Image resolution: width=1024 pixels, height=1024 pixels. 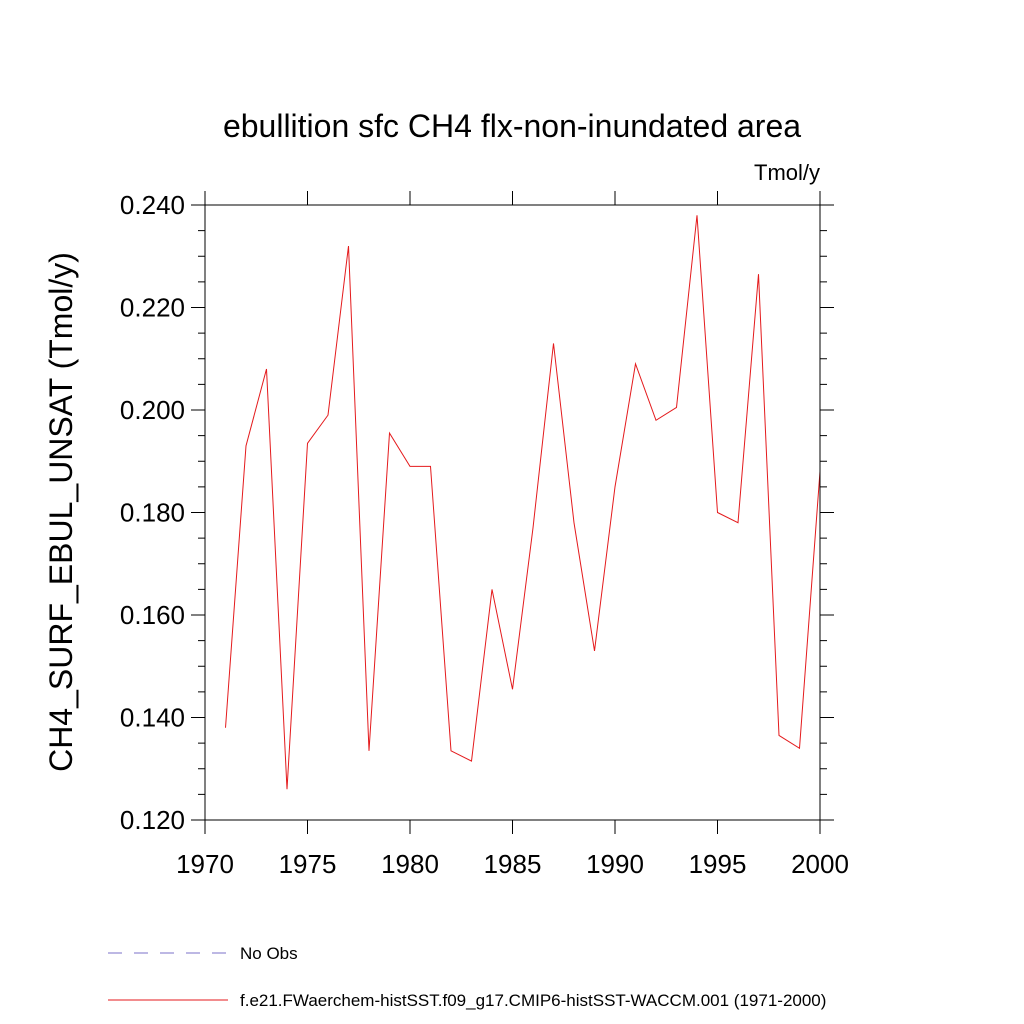 What do you see at coordinates (308, 864) in the screenshot?
I see `x-tick-label: 1975` at bounding box center [308, 864].